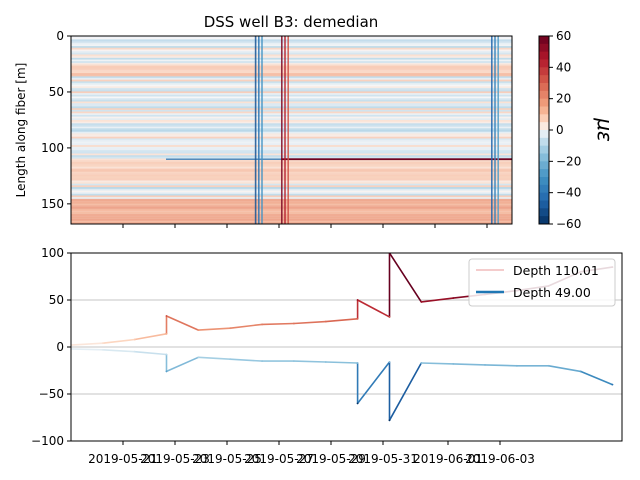 This screenshot has height=480, width=640. I want to click on heatmap-y-tick-label: 150, so click(52, 204).